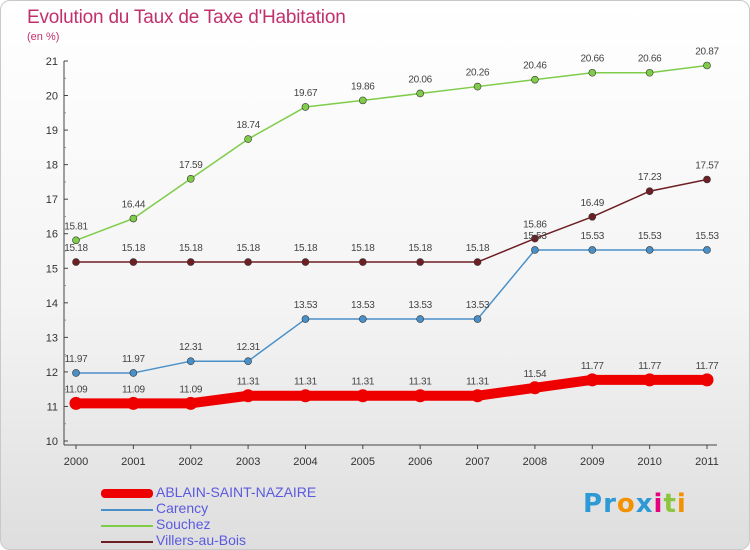 This screenshot has width=750, height=550. What do you see at coordinates (420, 79) in the screenshot?
I see `data-label: 20.06` at bounding box center [420, 79].